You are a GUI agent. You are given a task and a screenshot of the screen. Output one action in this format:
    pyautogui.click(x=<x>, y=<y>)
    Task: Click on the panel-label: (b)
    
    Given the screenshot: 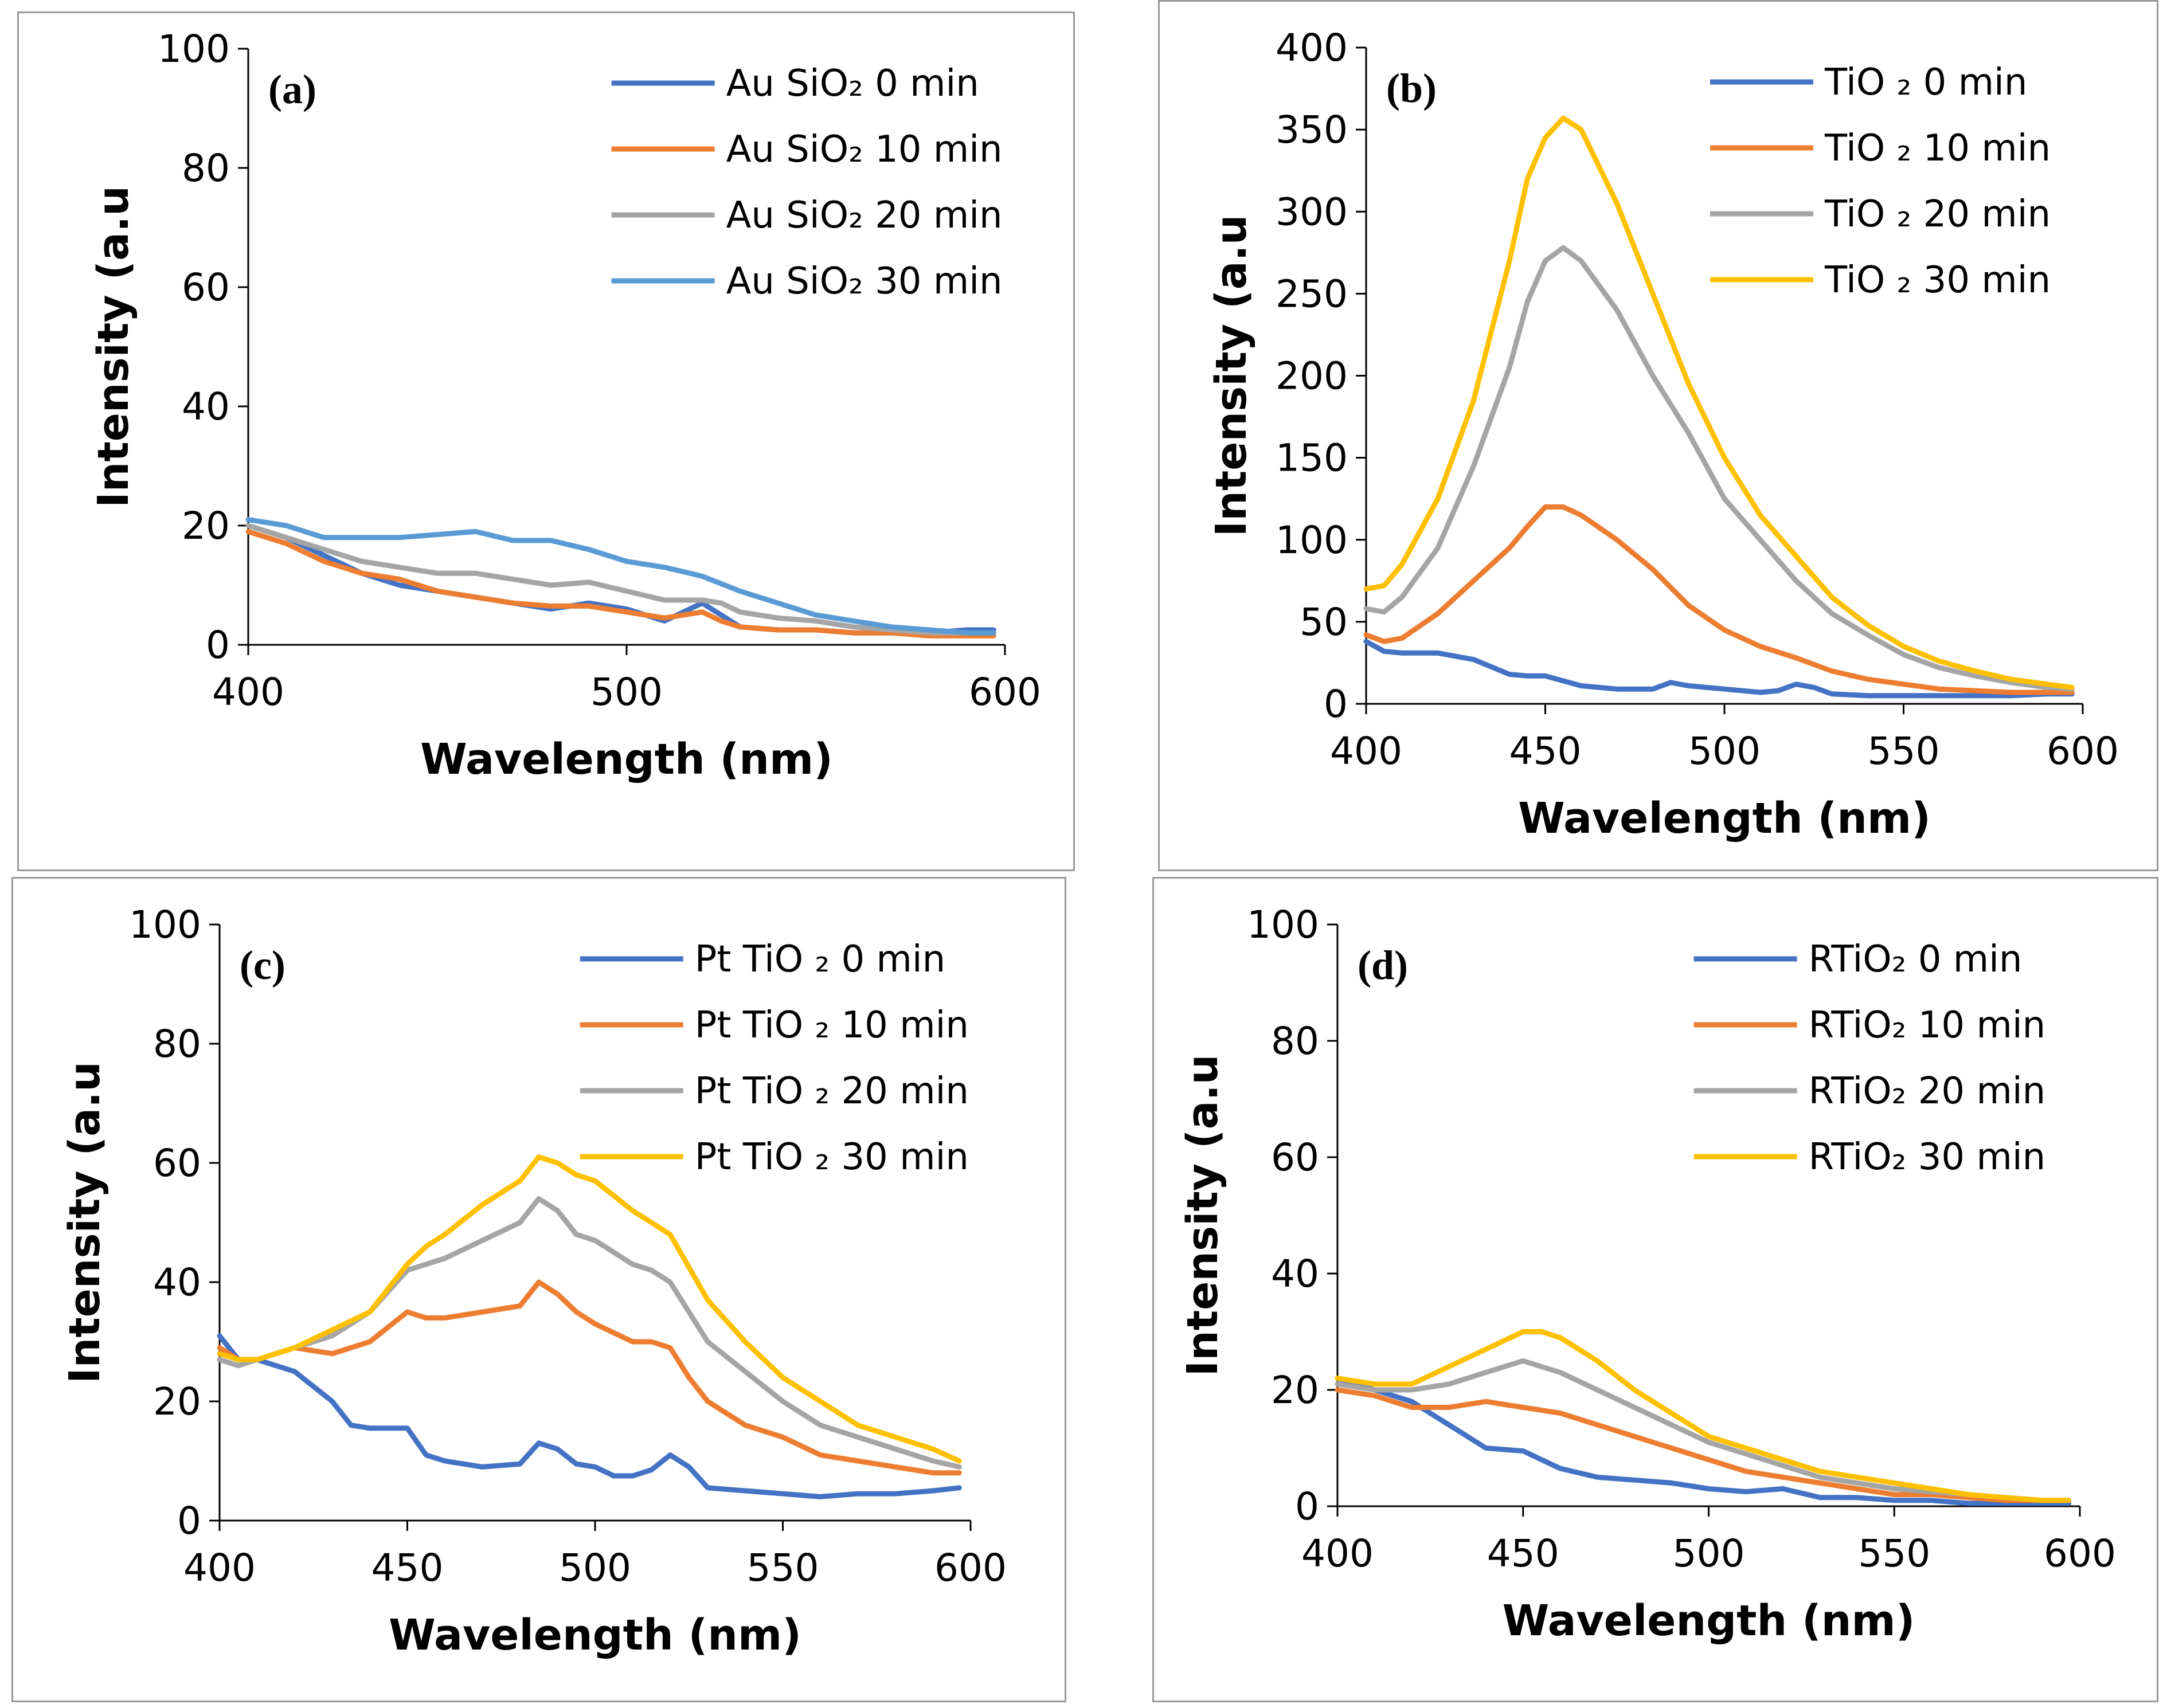 What is the action you would take?
    pyautogui.click(x=1411, y=88)
    